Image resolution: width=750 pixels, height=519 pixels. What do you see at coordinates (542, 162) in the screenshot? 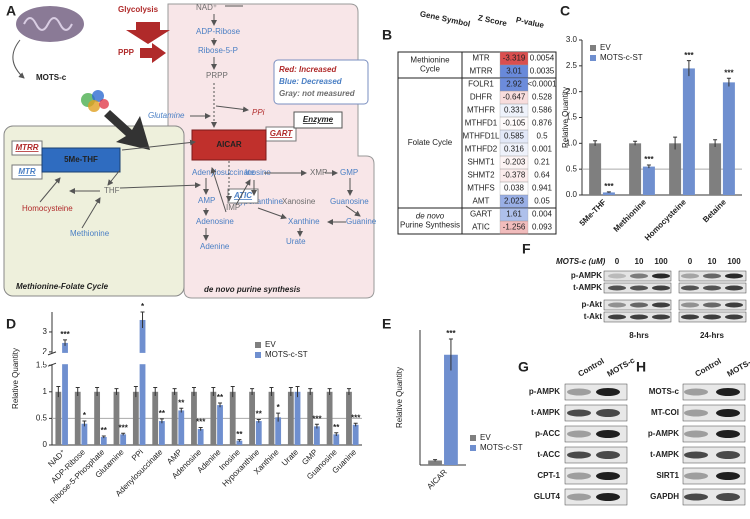
I see `p-value: 0.21` at bounding box center [542, 162].